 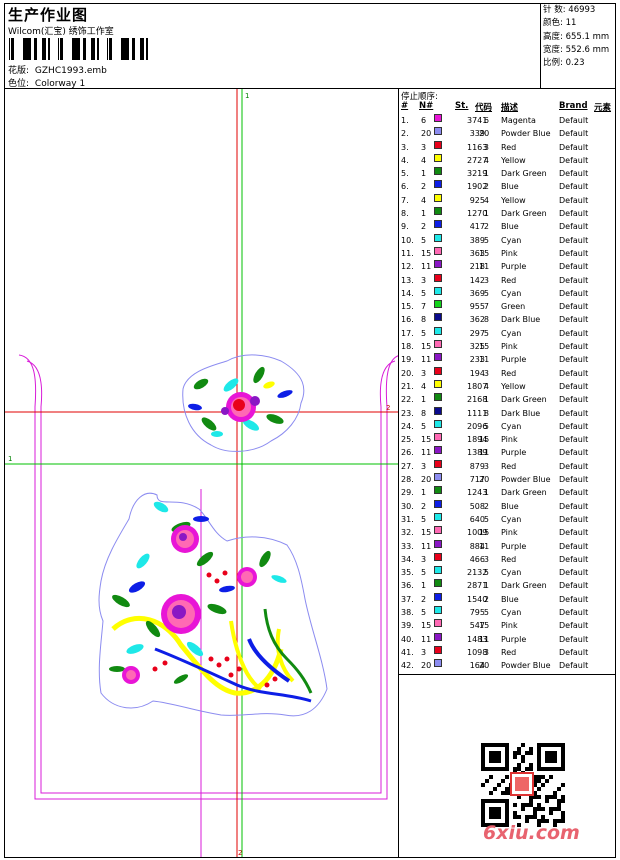 What do you see at coordinates (507, 173) in the screenshot?
I see `table-row: 5. 1 3219 1 Dark Green Default` at bounding box center [507, 173].